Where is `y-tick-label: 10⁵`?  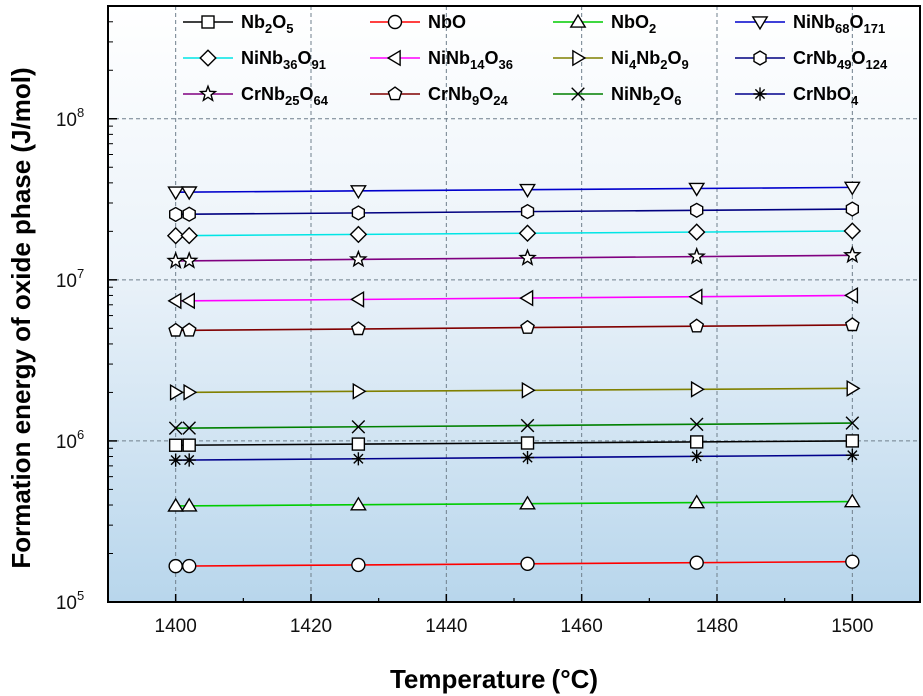
y-tick-label: 10⁵ is located at coordinates (70, 601).